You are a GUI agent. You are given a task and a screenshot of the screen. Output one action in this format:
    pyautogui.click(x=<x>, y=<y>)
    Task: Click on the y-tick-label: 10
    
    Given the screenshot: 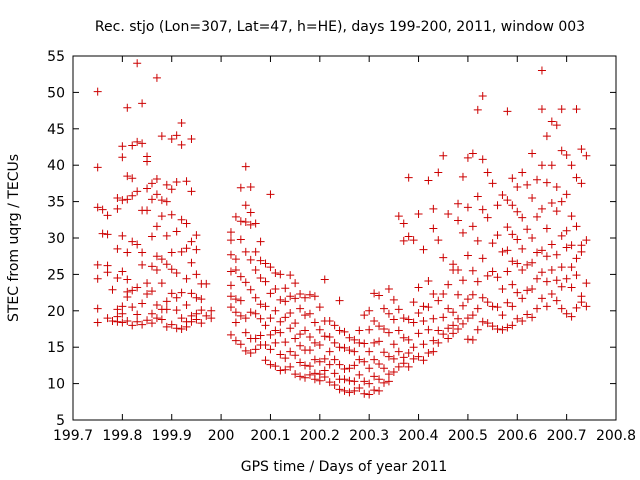 What is the action you would take?
    pyautogui.click(x=56, y=385)
    